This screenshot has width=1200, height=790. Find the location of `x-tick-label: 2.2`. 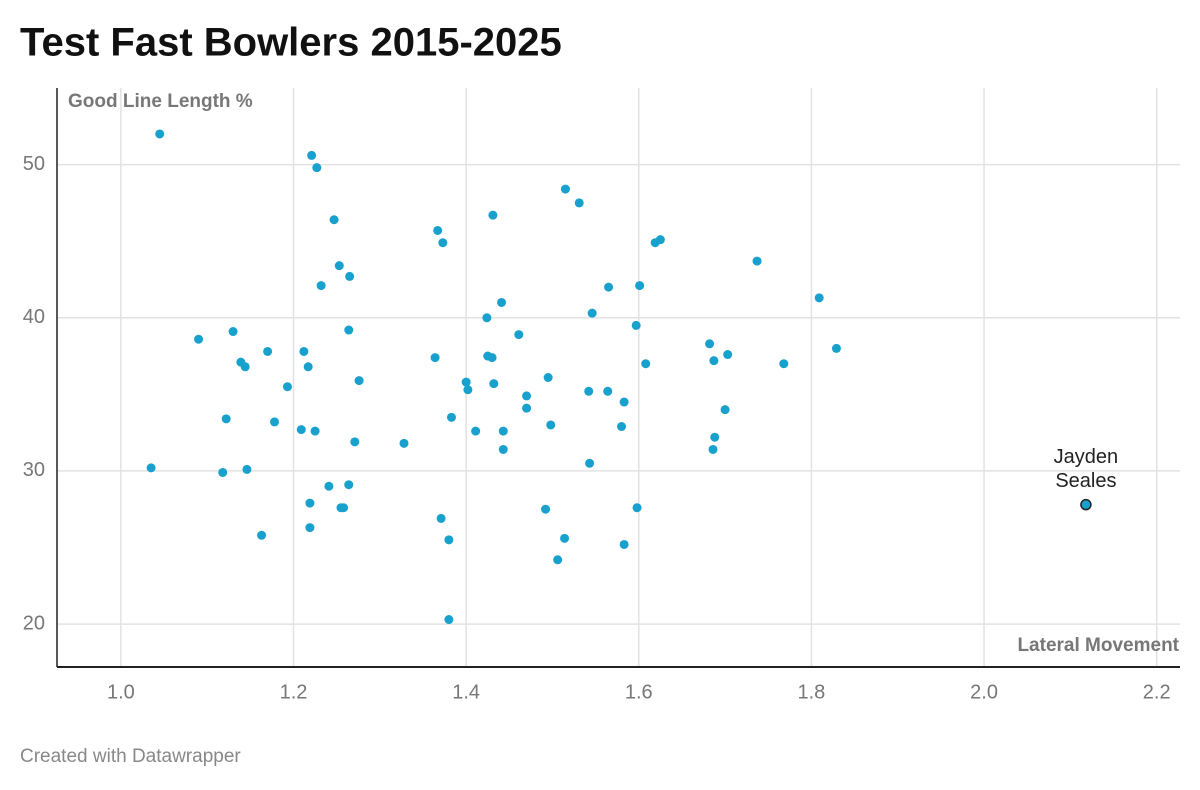

x-tick-label: 2.2 is located at coordinates (1157, 692).